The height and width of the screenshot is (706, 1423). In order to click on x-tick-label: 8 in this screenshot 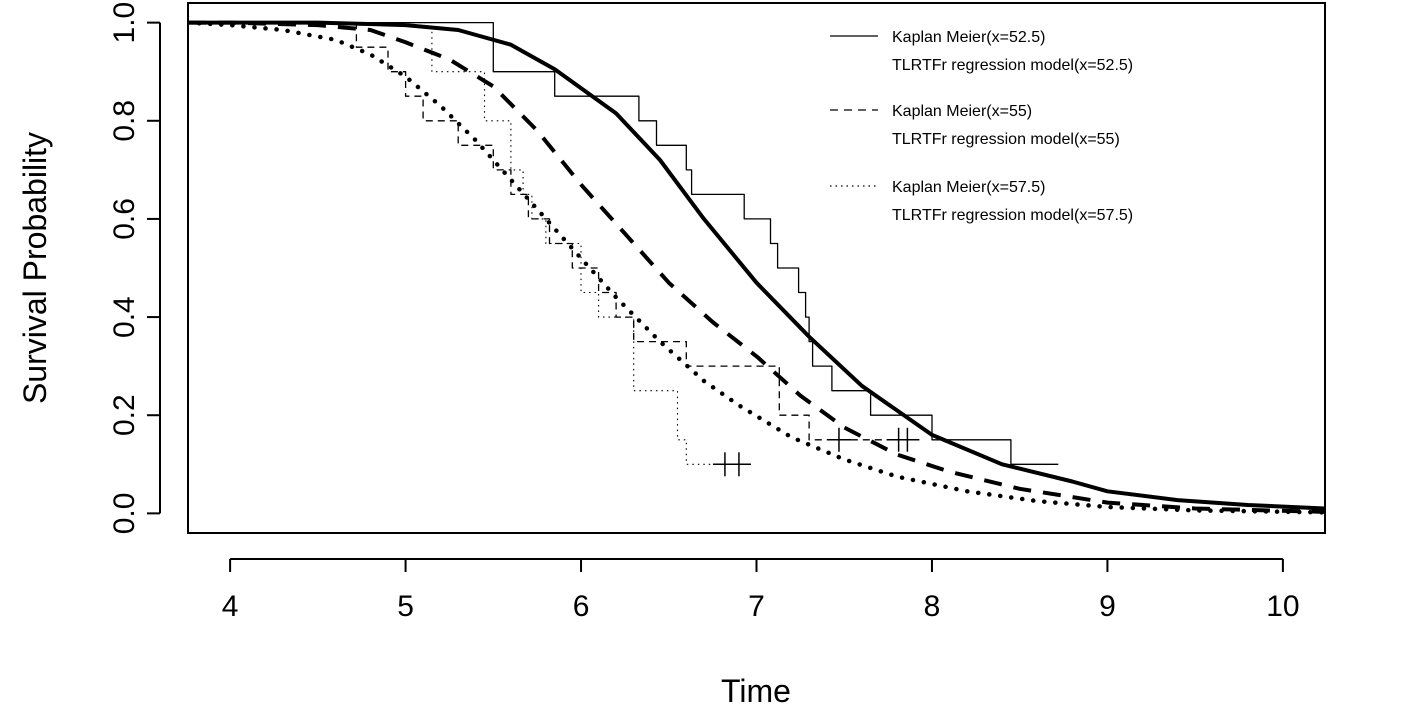, I will do `click(932, 606)`.